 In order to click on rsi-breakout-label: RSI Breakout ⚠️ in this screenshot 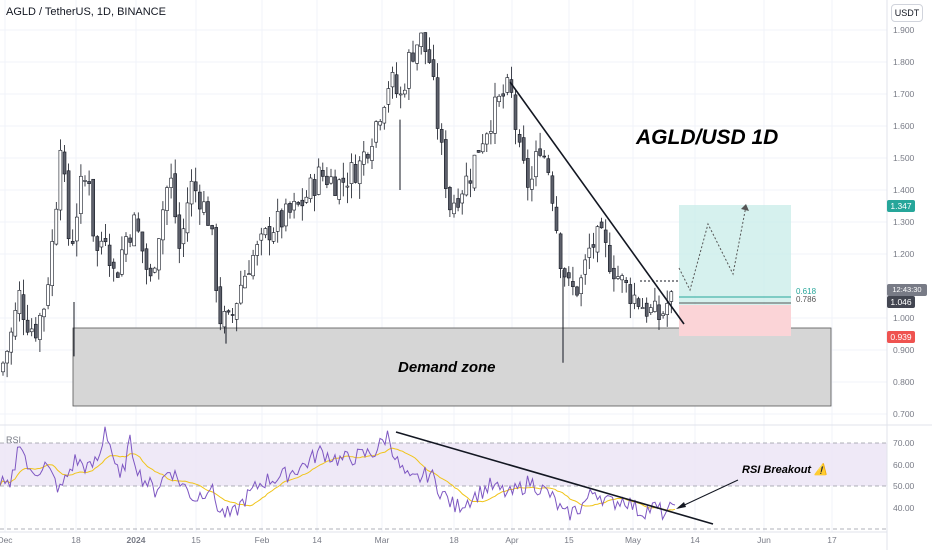, I will do `click(785, 470)`.